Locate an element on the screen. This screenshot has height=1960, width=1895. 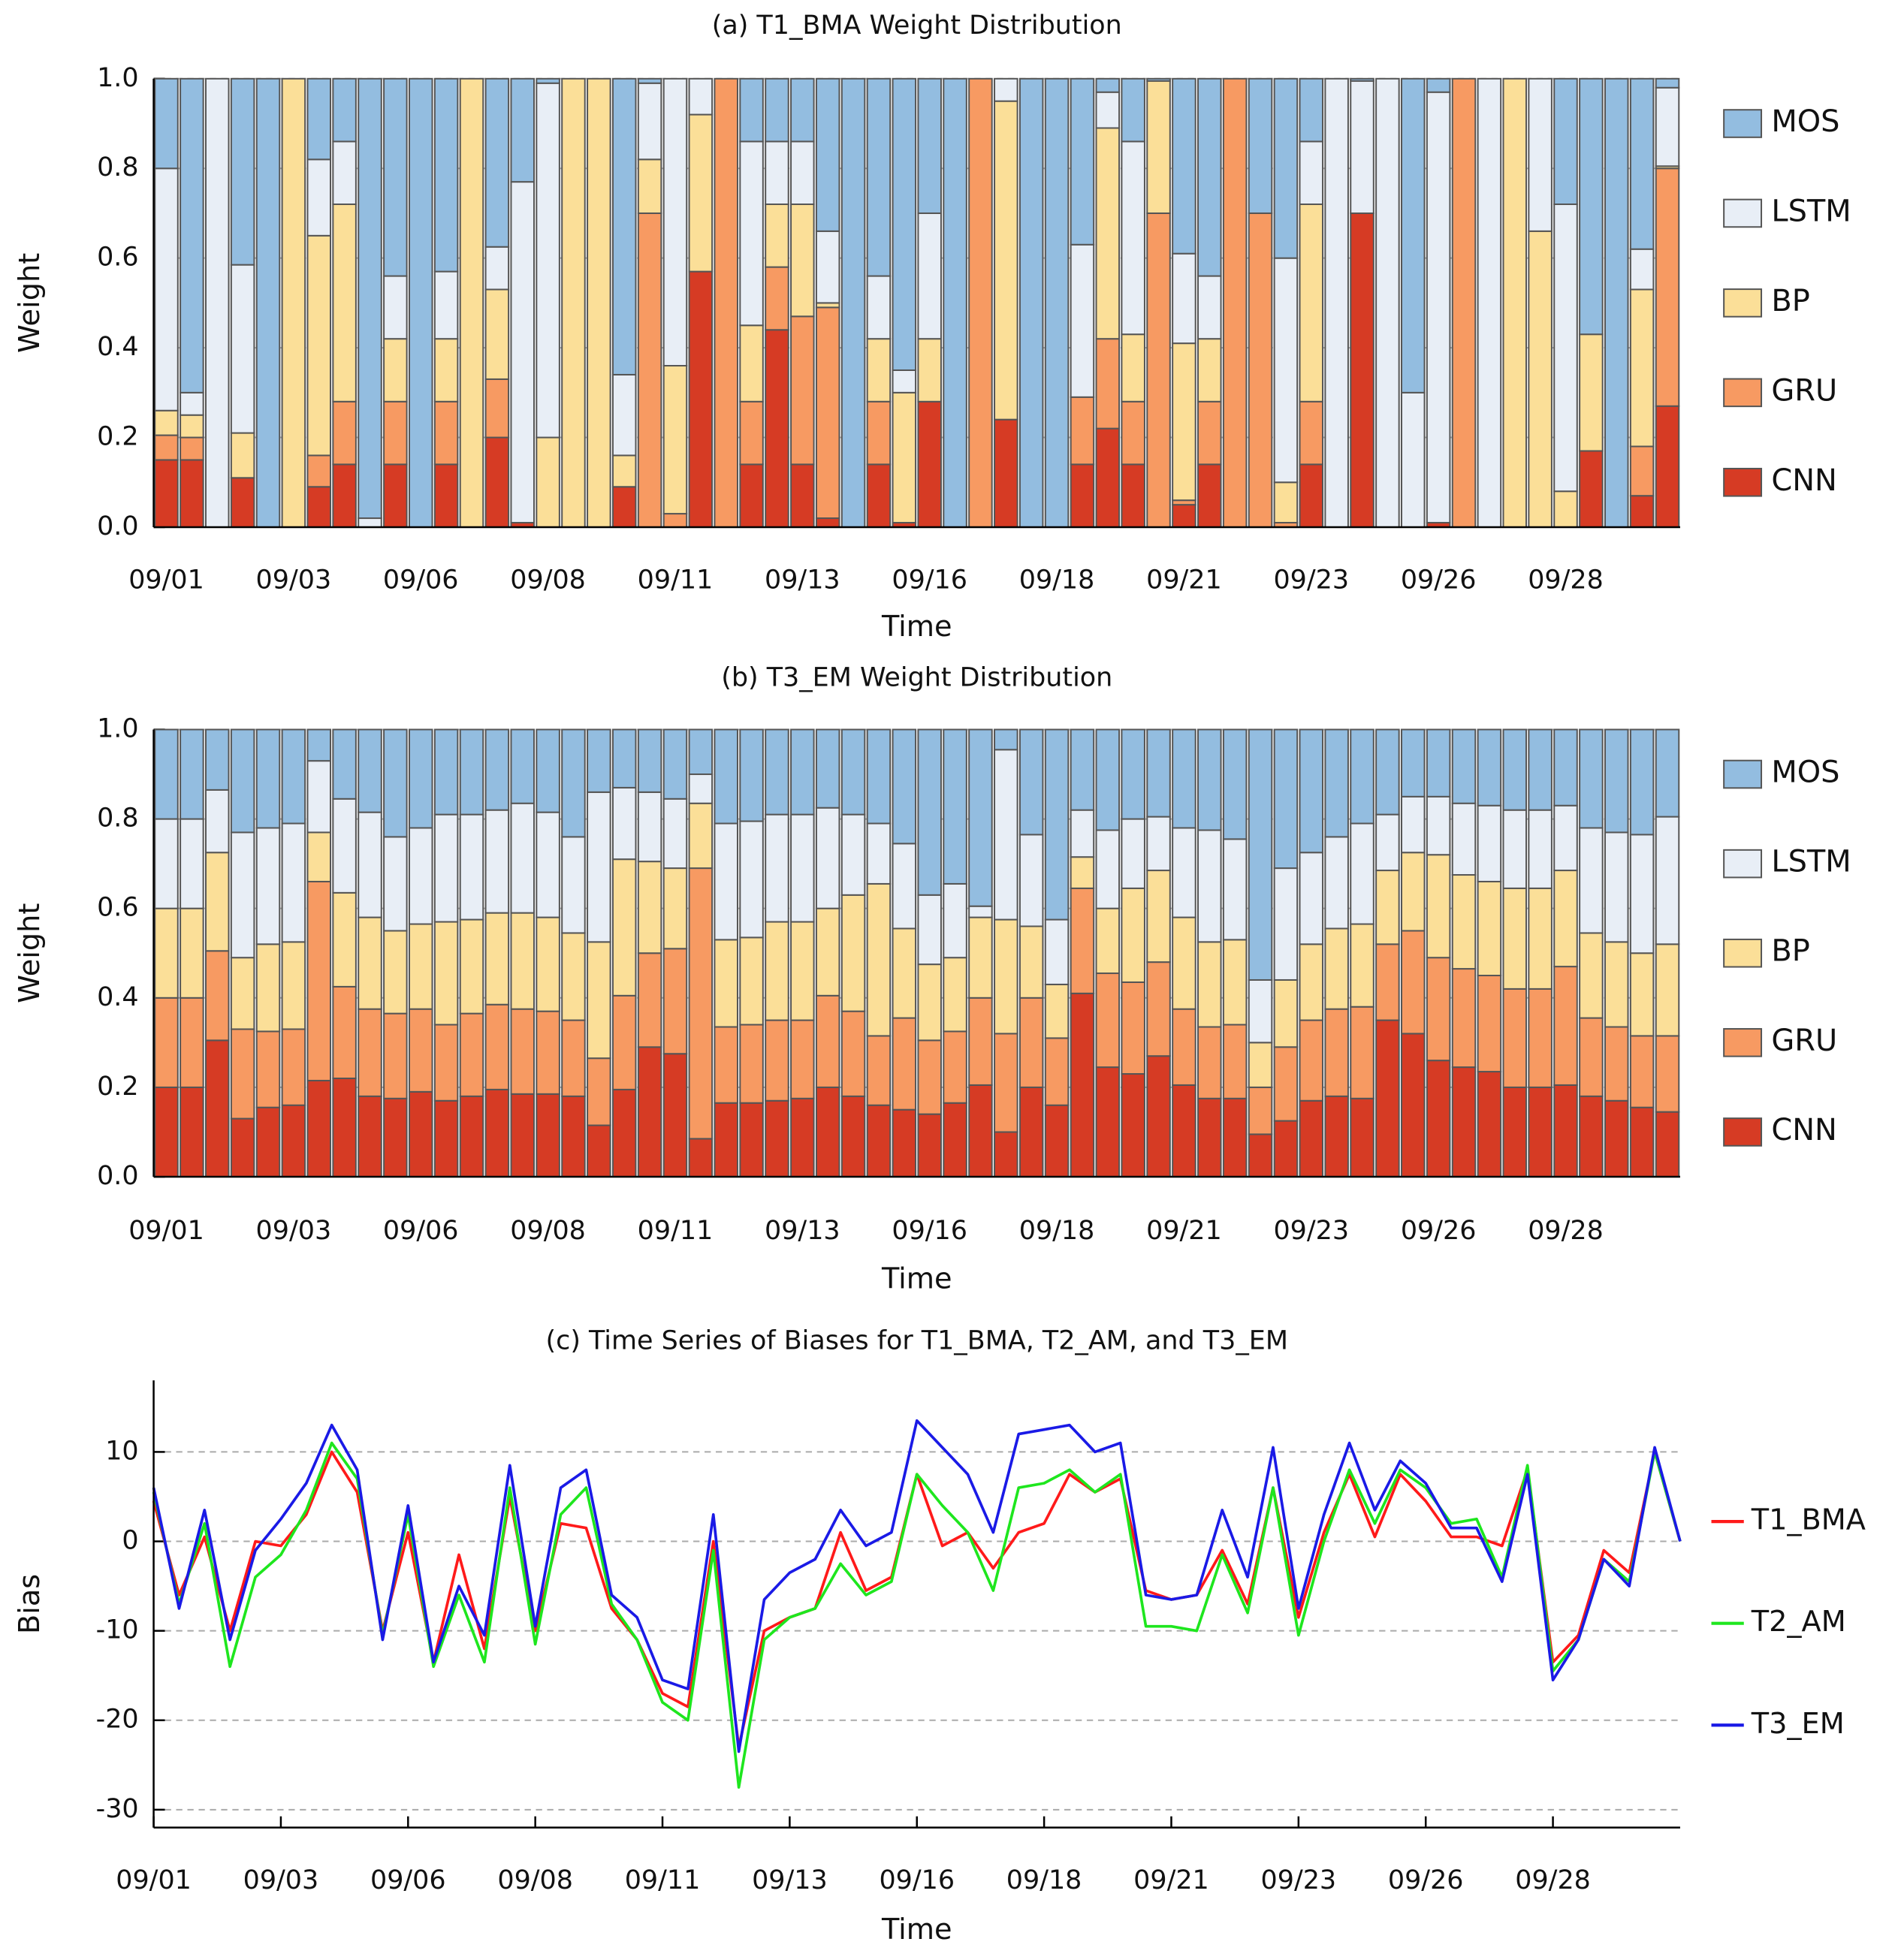
x-axis-label: Time is located at coordinates (916, 1279).